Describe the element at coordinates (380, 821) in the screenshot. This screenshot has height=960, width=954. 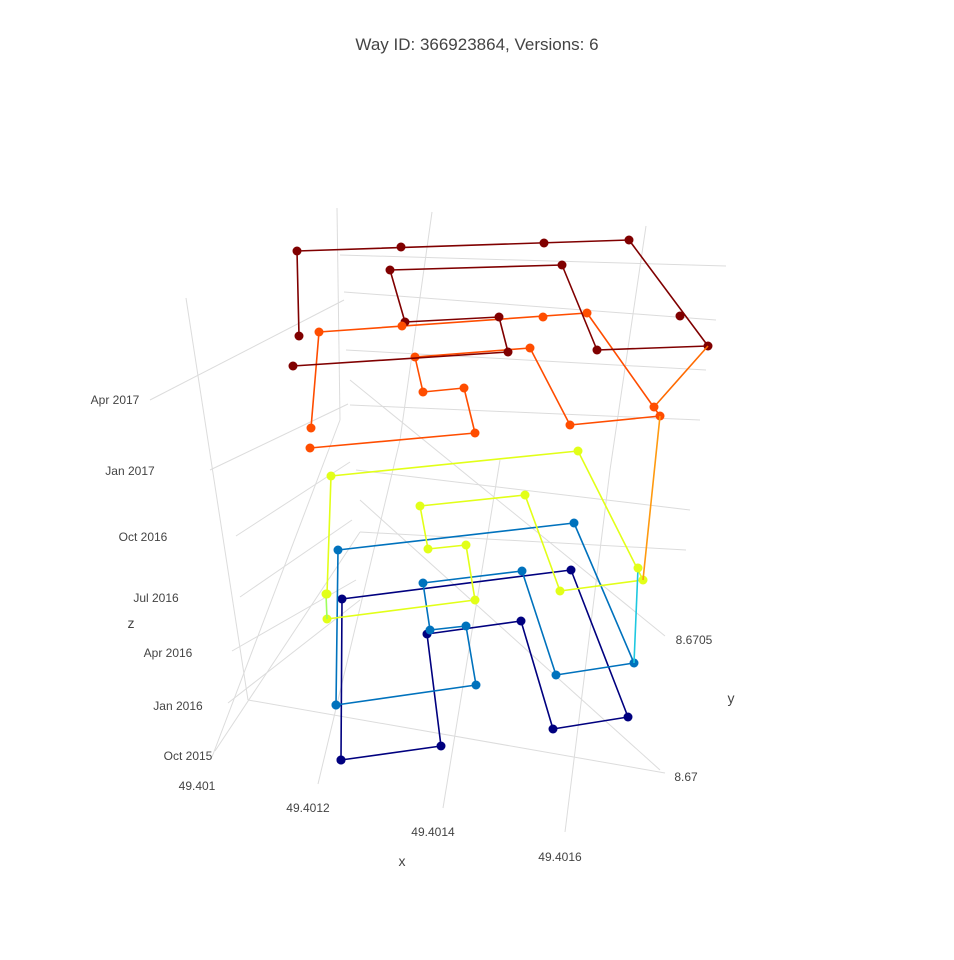
I see `x-tick-labels: 49.401 49.4012 49.4014 49.4016` at that location.